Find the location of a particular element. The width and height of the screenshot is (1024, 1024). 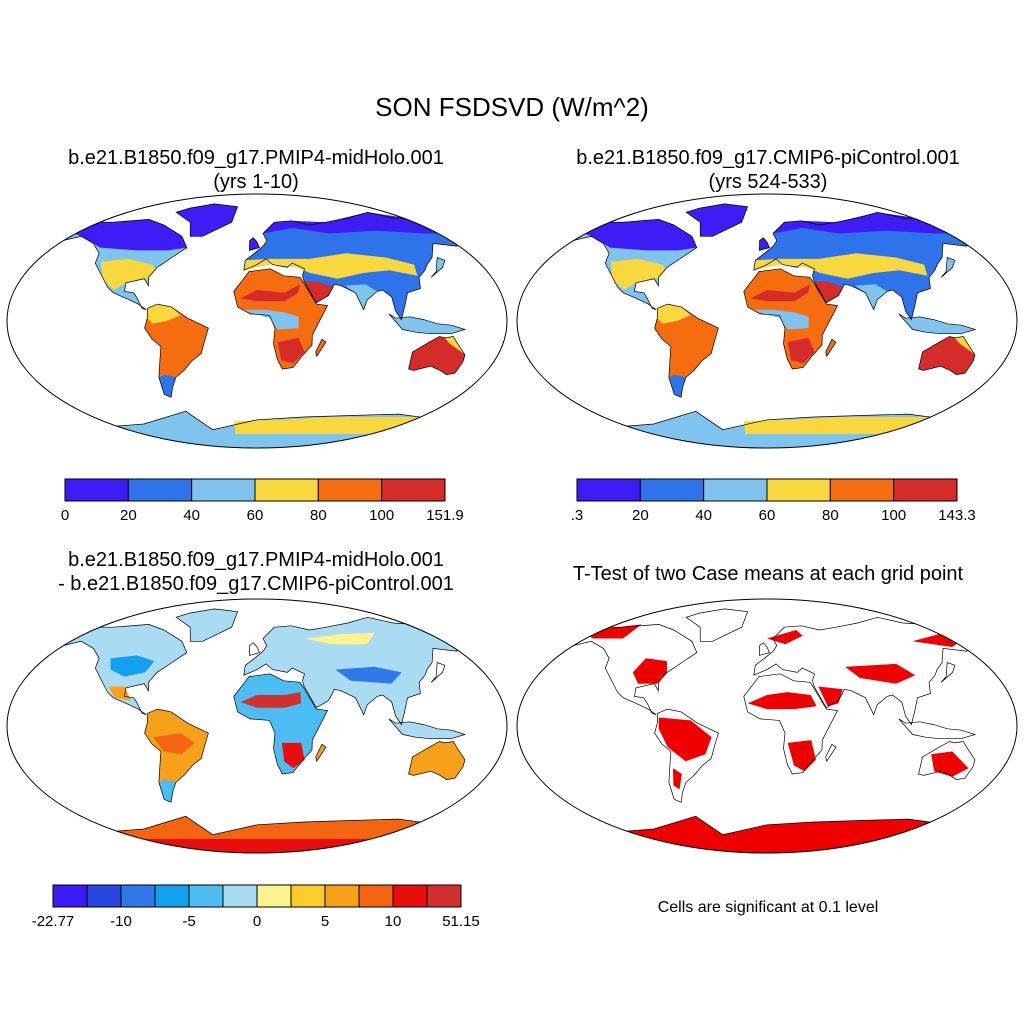

sig-scandinavia is located at coordinates (785, 637).